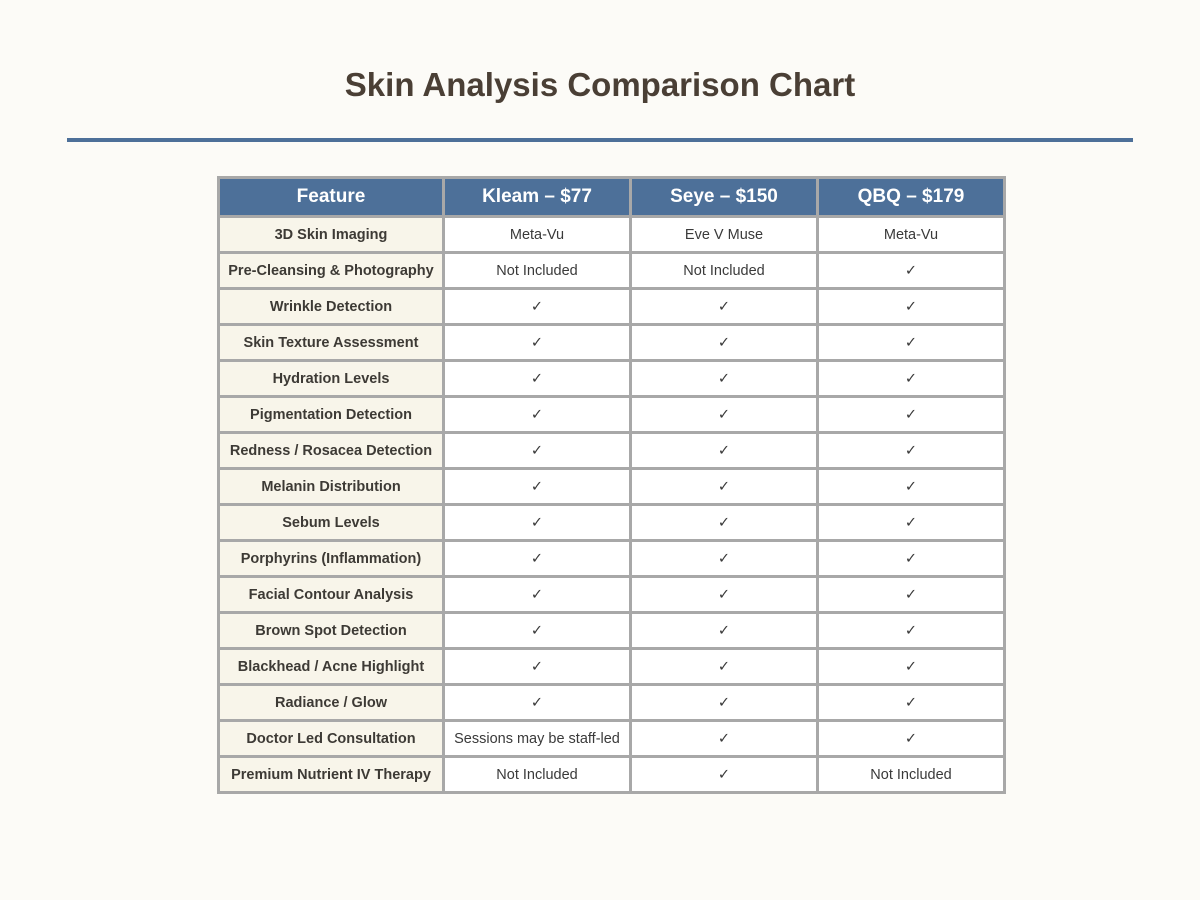 This screenshot has width=1200, height=900. I want to click on table-row: Wrinkle Detection ✓ ✓ ✓, so click(611, 306).